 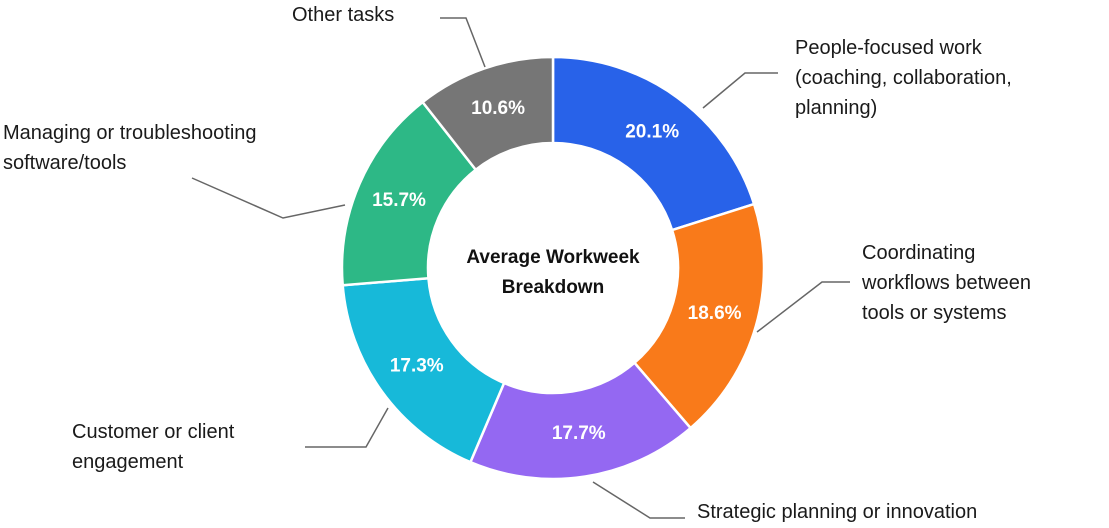 I want to click on value-label: 20.1%, so click(x=652, y=131).